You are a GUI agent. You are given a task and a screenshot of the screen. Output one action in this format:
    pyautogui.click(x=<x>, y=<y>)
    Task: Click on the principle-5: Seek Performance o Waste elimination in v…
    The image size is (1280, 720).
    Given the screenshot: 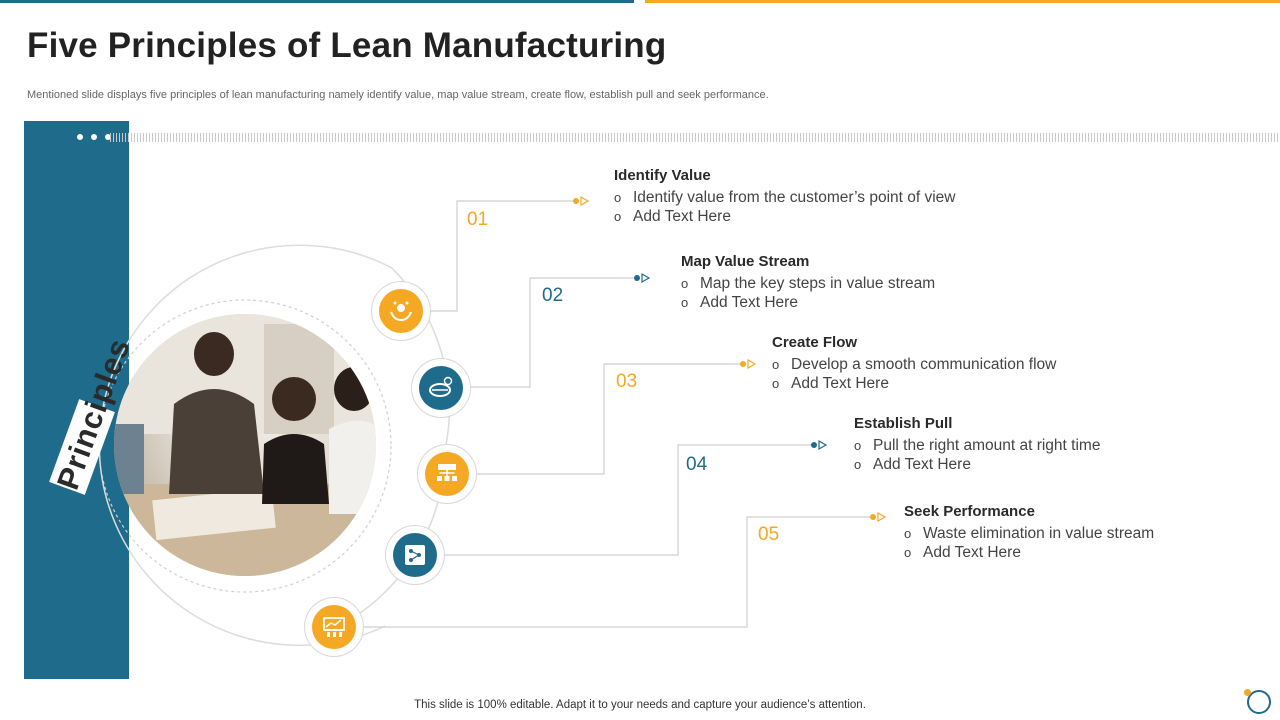 What is the action you would take?
    pyautogui.click(x=1029, y=532)
    